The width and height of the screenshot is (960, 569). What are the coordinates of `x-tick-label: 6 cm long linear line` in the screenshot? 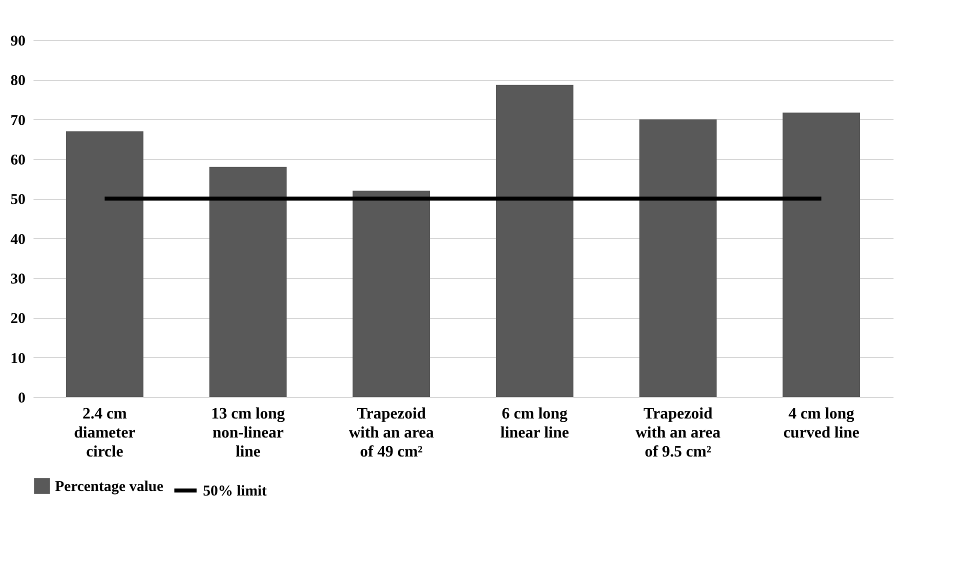 It's located at (534, 424).